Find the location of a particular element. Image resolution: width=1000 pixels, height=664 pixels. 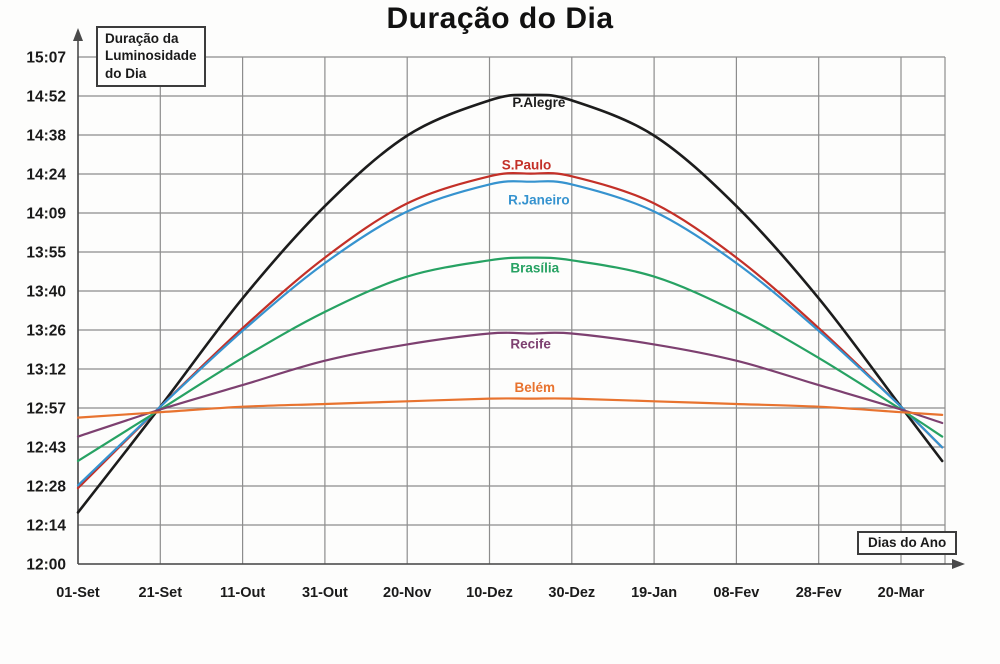

y-tick-label: 12:00 is located at coordinates (46, 565).